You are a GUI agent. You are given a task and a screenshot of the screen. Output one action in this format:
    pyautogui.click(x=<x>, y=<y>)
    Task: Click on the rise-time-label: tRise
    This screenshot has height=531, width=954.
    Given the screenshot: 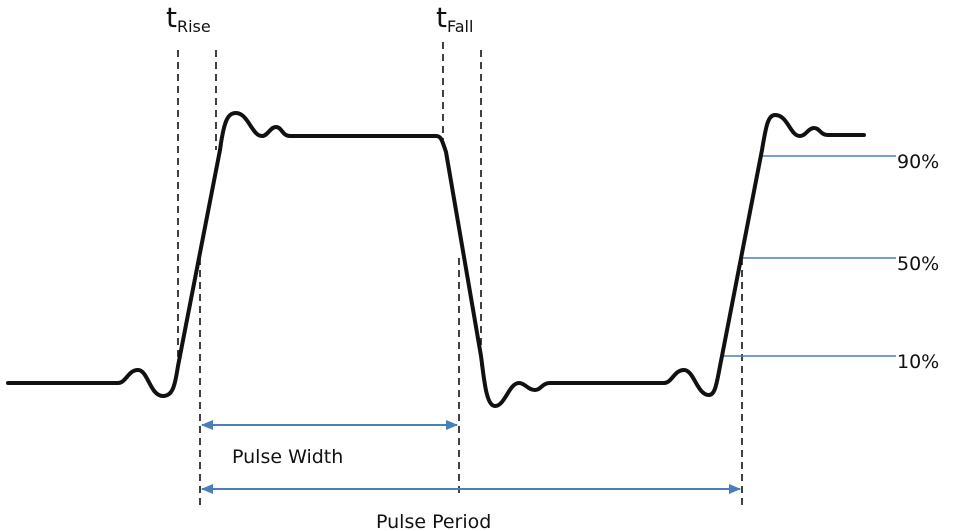 What is the action you would take?
    pyautogui.click(x=188, y=18)
    